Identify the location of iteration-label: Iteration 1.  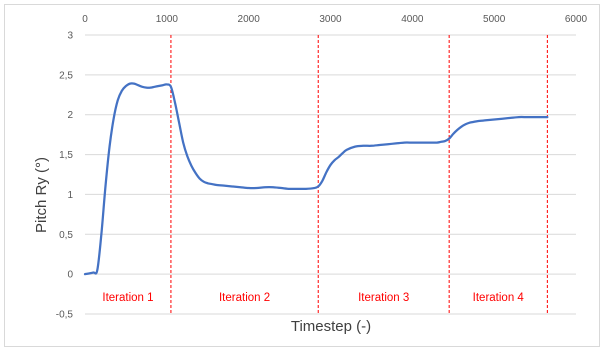
(127, 298).